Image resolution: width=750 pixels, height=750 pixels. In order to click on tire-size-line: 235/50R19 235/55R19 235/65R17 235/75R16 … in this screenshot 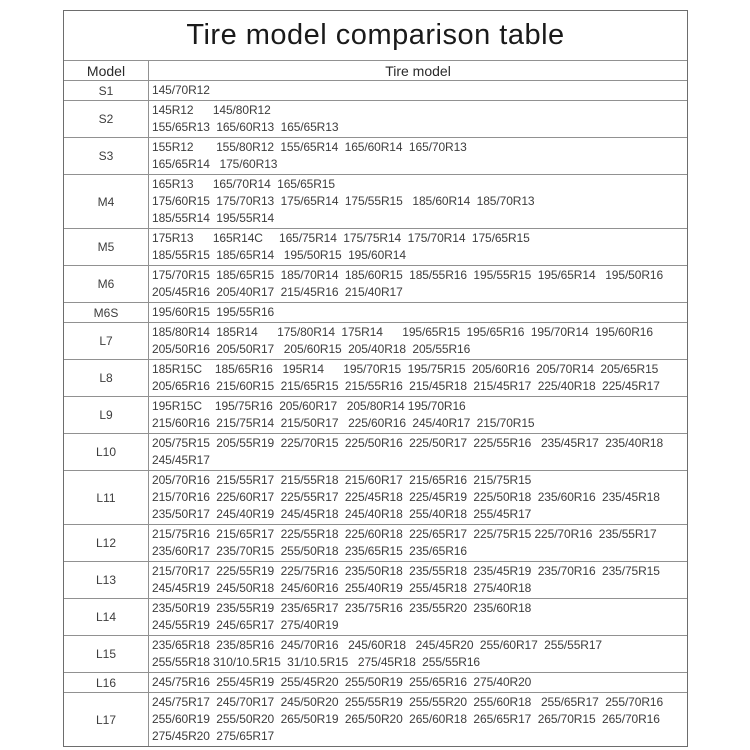, I will do `click(342, 608)`.